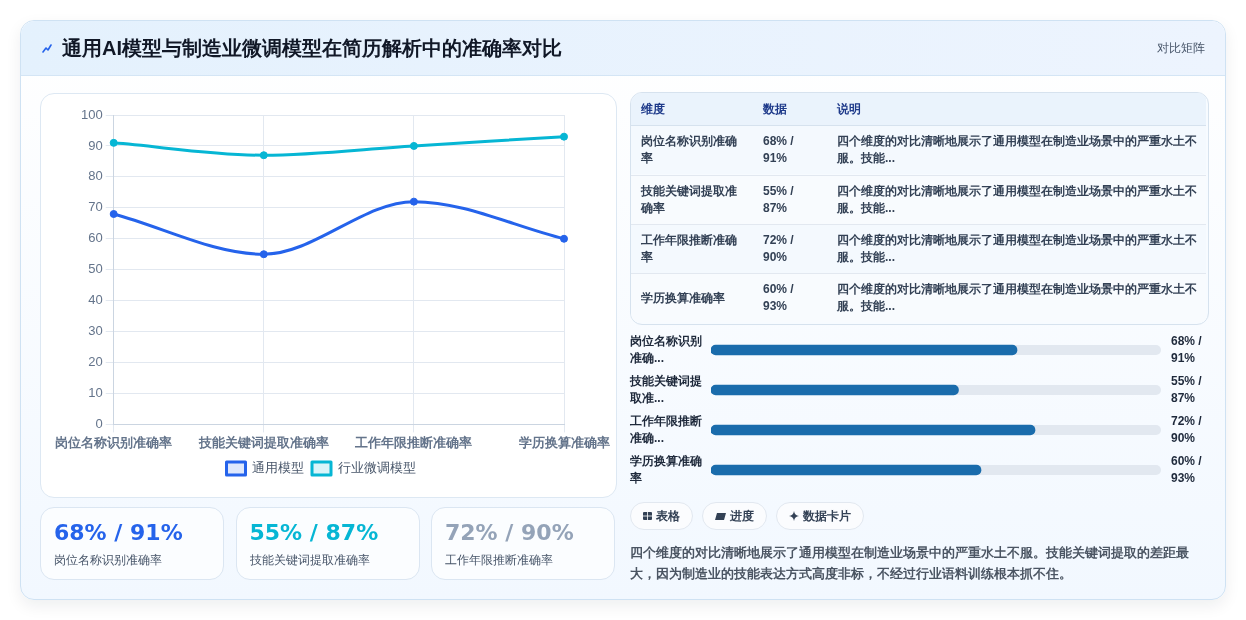  I want to click on y-tick-label: 20, so click(95, 362).